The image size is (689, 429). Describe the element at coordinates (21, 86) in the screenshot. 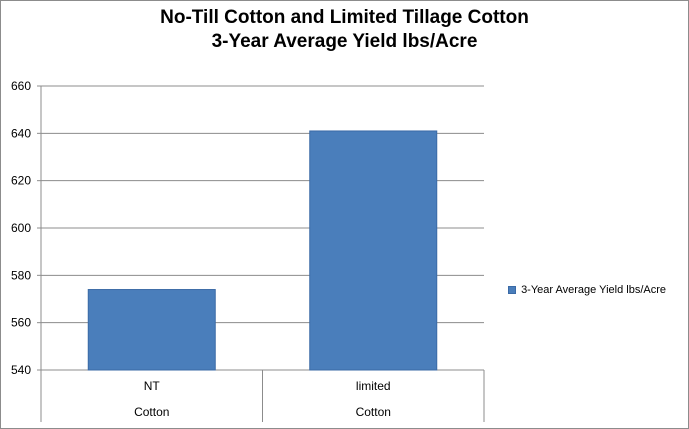

I see `y-tick-label: 660` at that location.